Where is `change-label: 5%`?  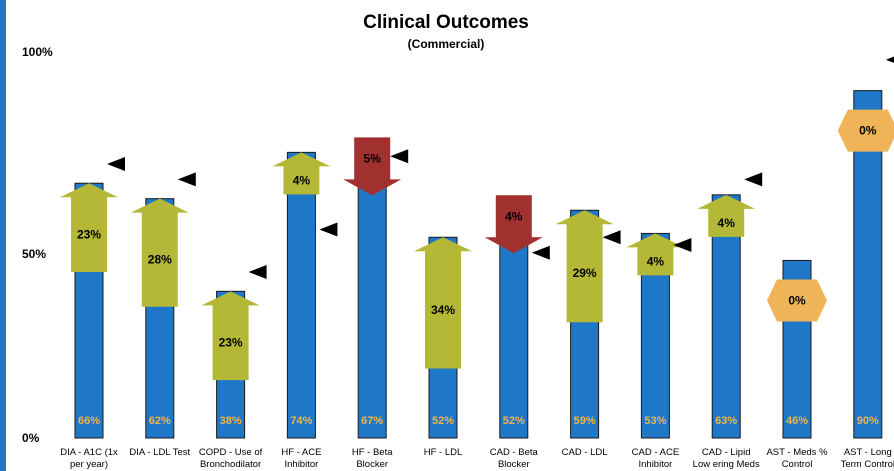
change-label: 5% is located at coordinates (373, 158).